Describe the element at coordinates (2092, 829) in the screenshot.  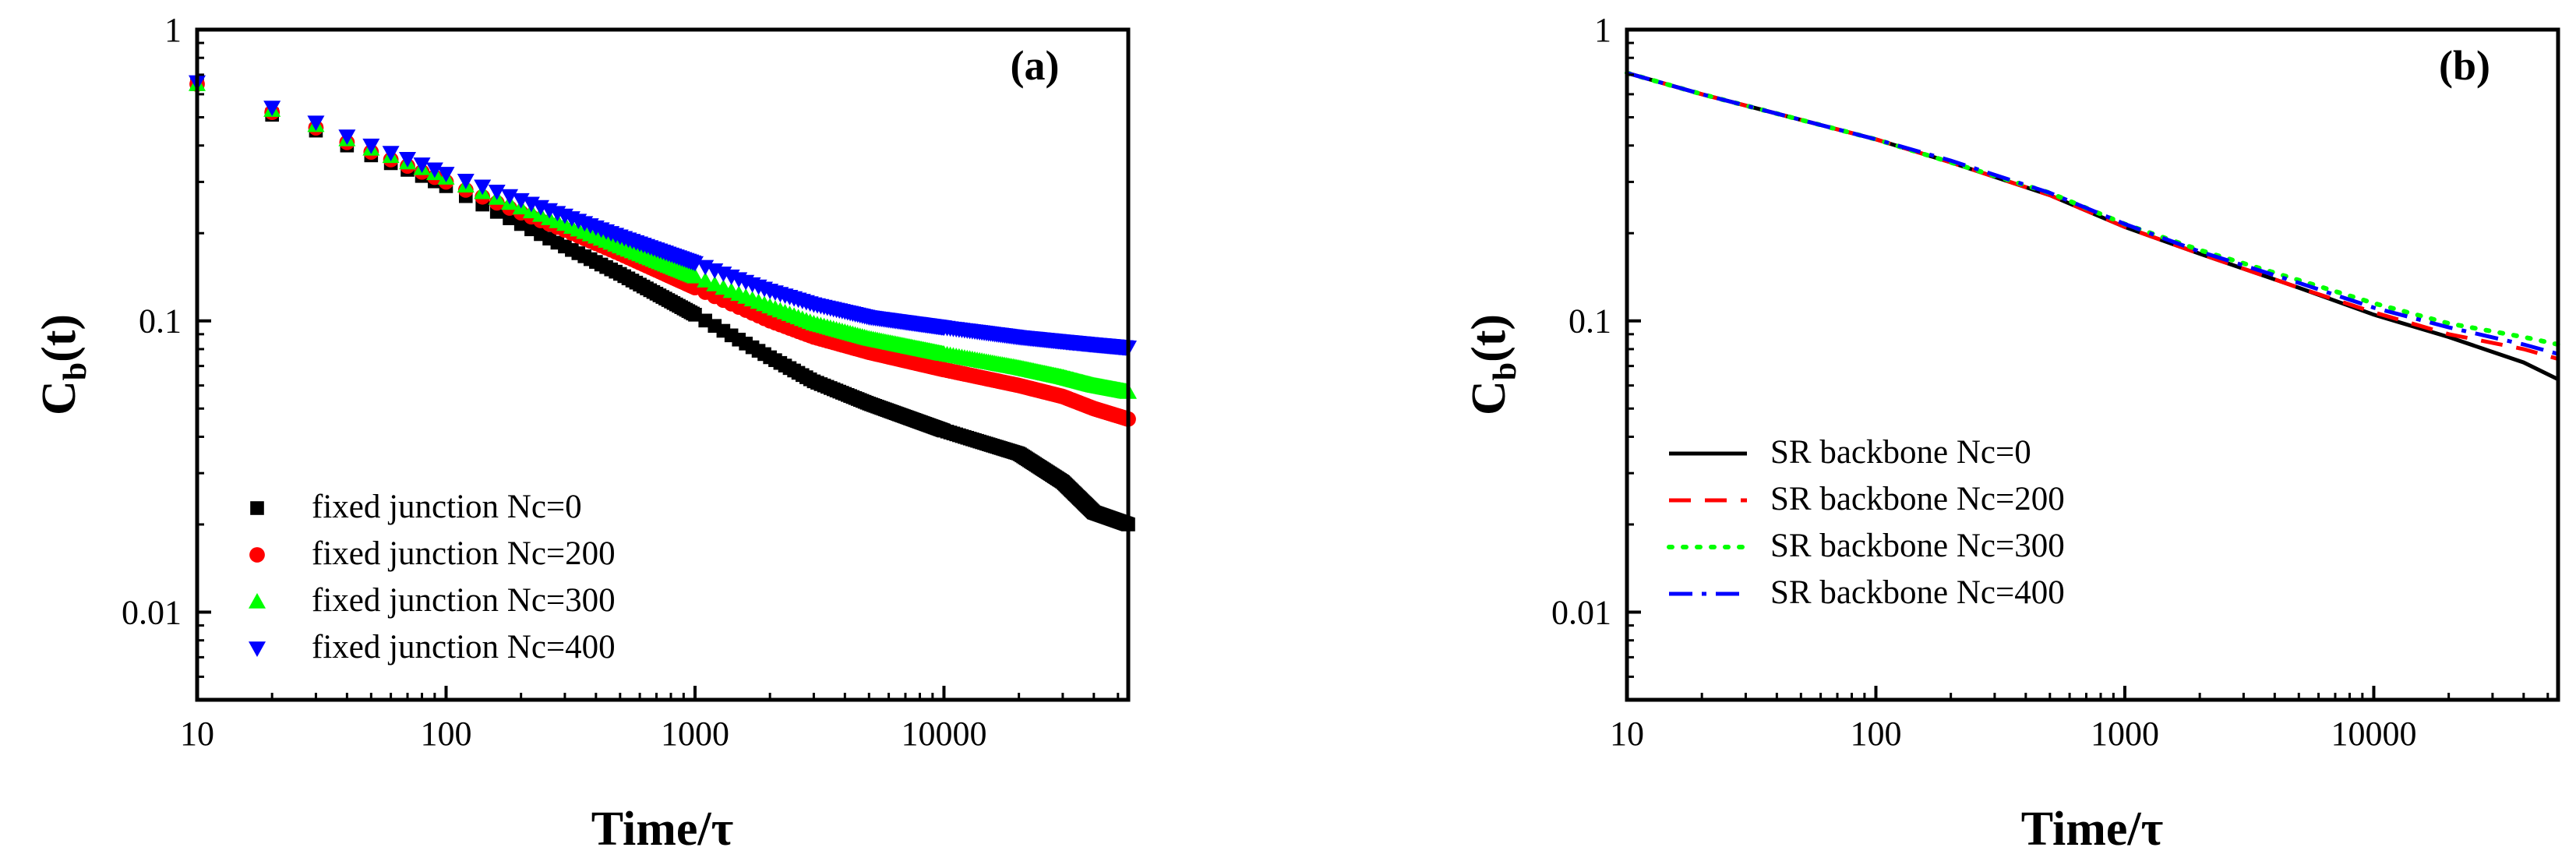
I see `panel-b-x-axis-title: Time/τ` at that location.